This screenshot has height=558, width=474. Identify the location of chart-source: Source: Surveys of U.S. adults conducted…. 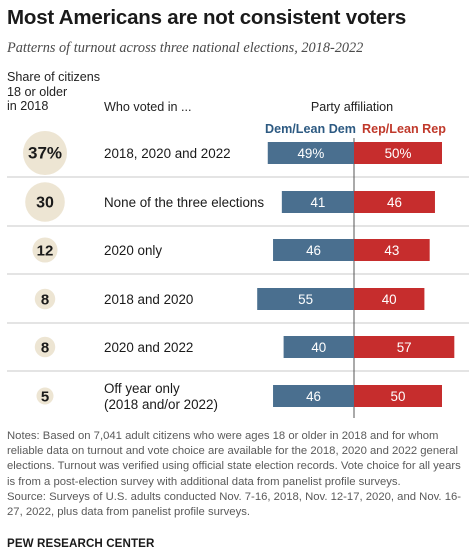
(234, 505).